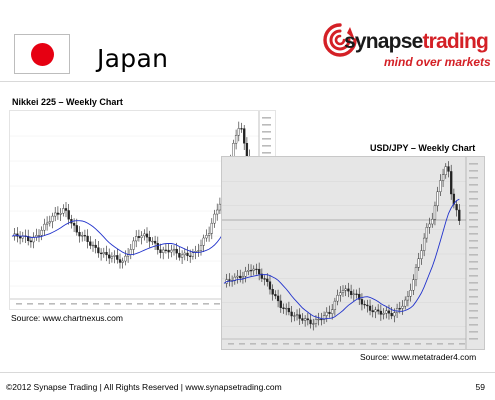  I want to click on logo-word-trading: trading, so click(455, 41).